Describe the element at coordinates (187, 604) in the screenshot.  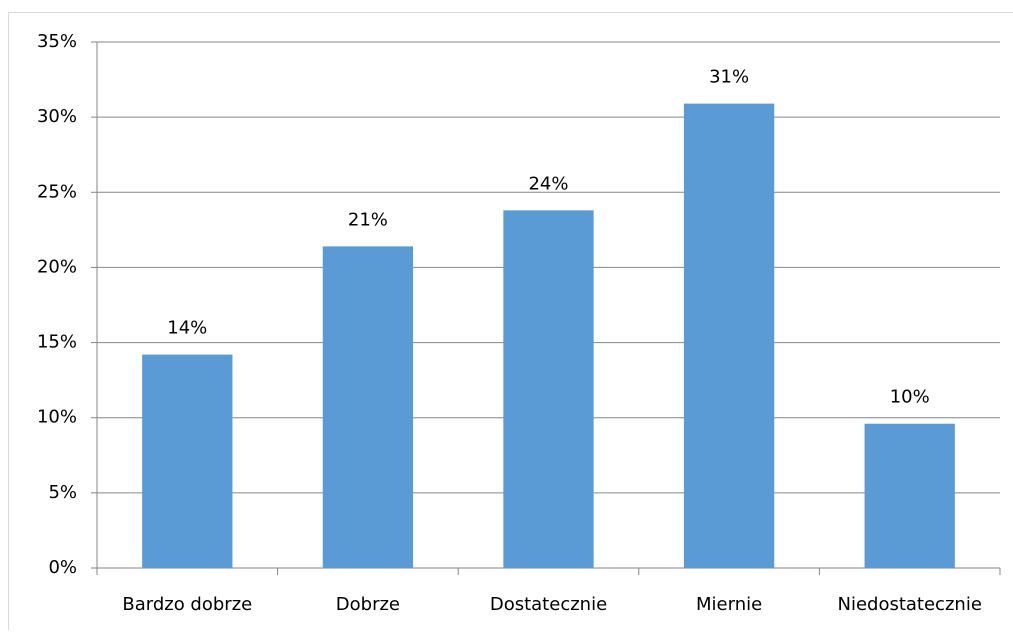
I see `x-tick-label: Bardzo dobrze` at that location.